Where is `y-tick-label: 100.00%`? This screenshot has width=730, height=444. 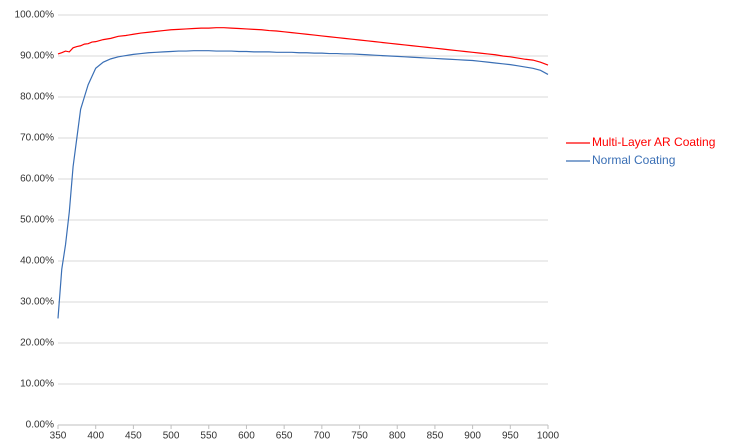 y-tick-label: 100.00% is located at coordinates (35, 15).